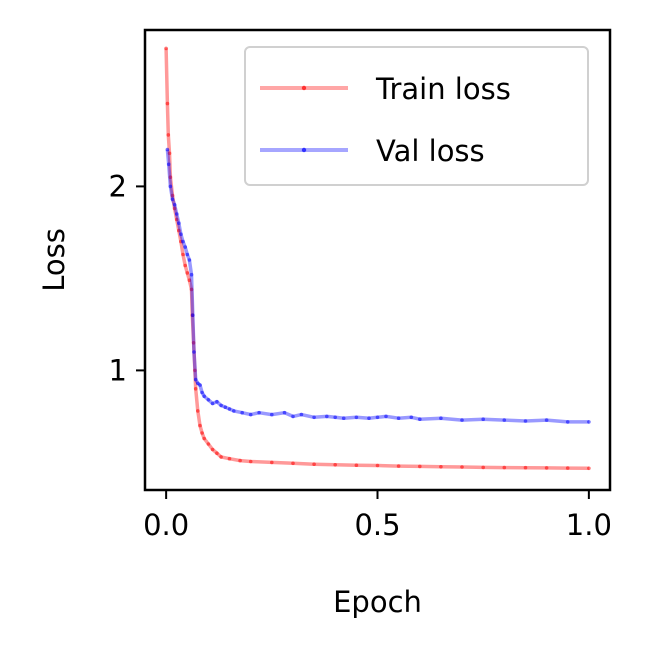  What do you see at coordinates (430, 151) in the screenshot?
I see `legend-label-val-loss: Val loss` at bounding box center [430, 151].